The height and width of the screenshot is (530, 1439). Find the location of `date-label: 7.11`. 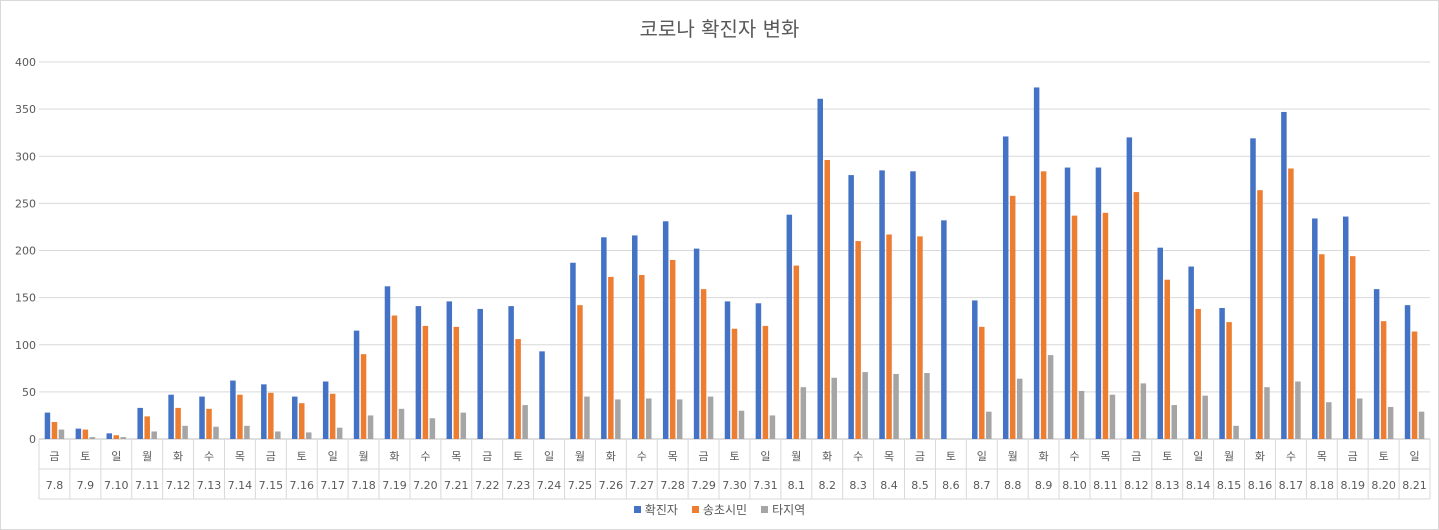

date-label: 7.11 is located at coordinates (147, 485).